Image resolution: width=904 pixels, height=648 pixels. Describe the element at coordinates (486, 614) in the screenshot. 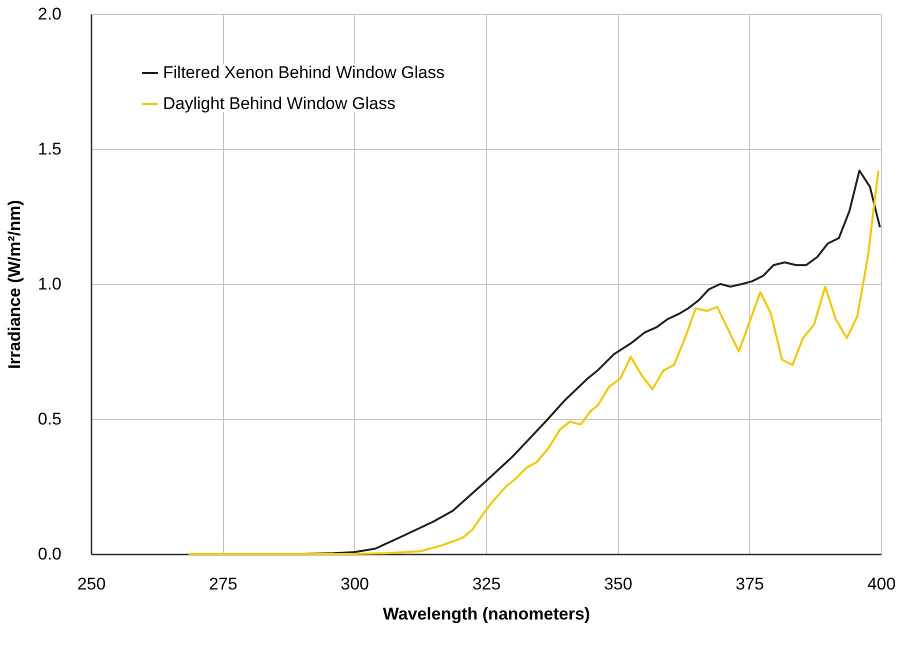

I see `x-axis-title: Wavelength (nanometers)` at that location.